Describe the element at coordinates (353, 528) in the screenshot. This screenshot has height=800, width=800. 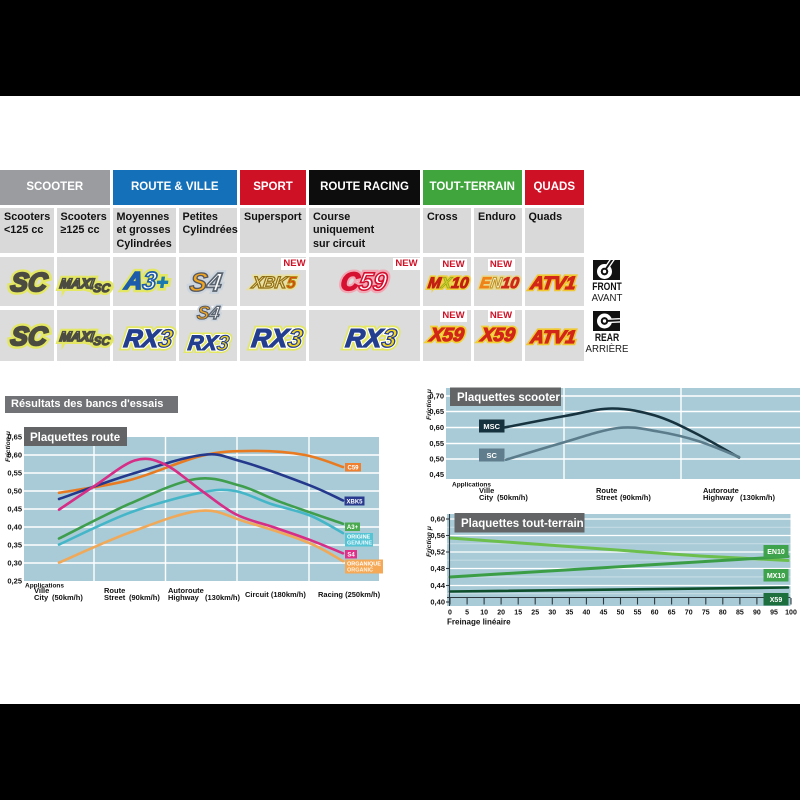
I see `svg-text: A3+` at that location.